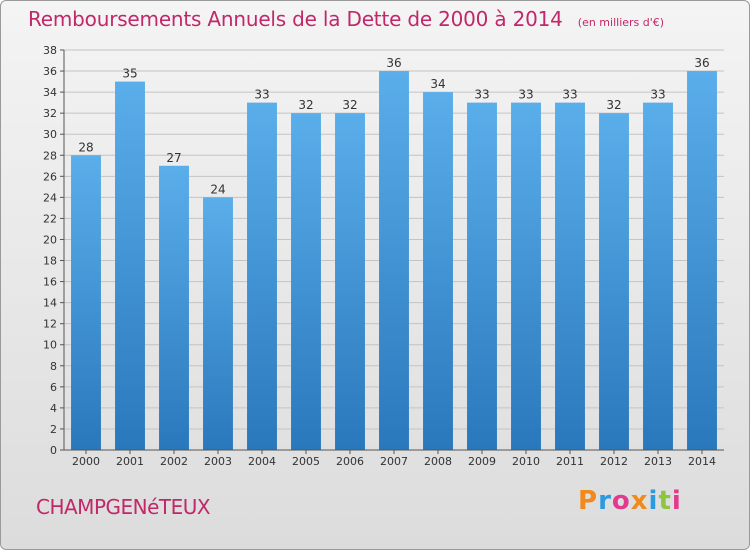  What do you see at coordinates (50, 71) in the screenshot?
I see `y-tick-label: 36` at bounding box center [50, 71].